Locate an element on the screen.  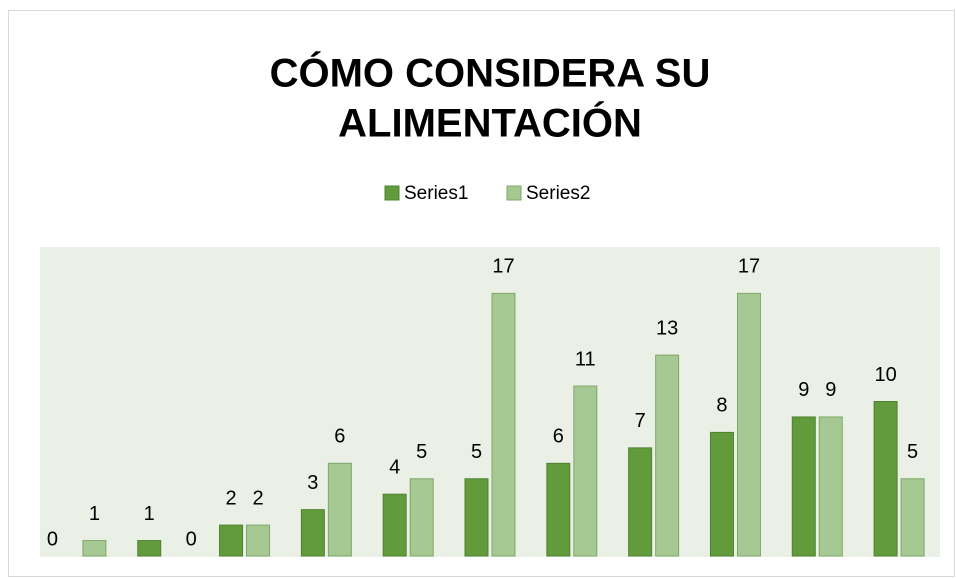
data-label: 10 is located at coordinates (885, 375).